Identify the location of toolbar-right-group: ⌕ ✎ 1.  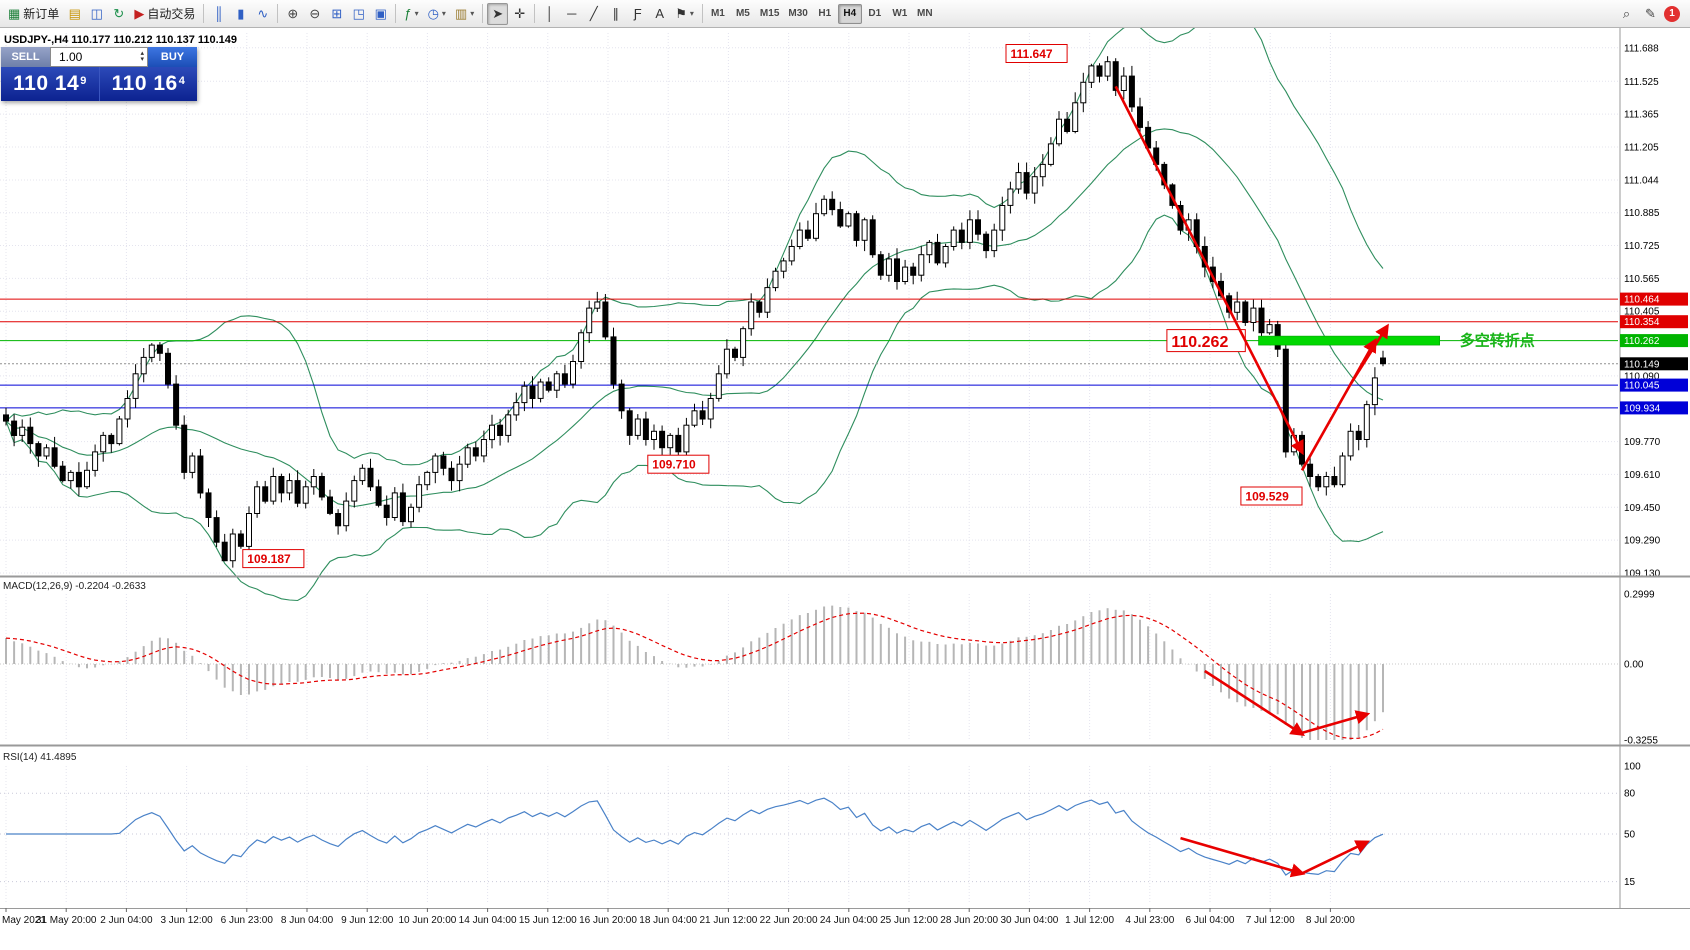
(1648, 14).